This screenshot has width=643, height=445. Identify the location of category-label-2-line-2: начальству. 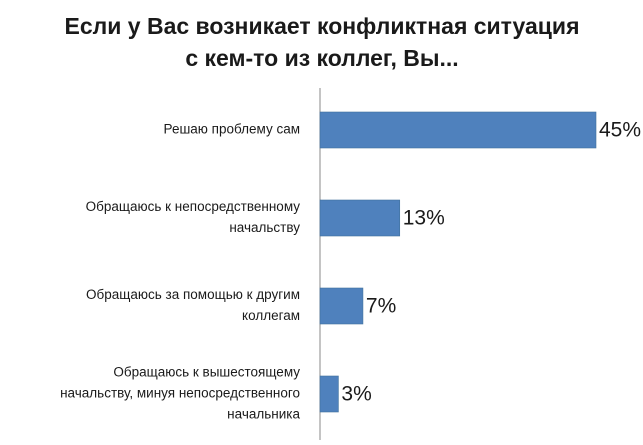
(264, 227).